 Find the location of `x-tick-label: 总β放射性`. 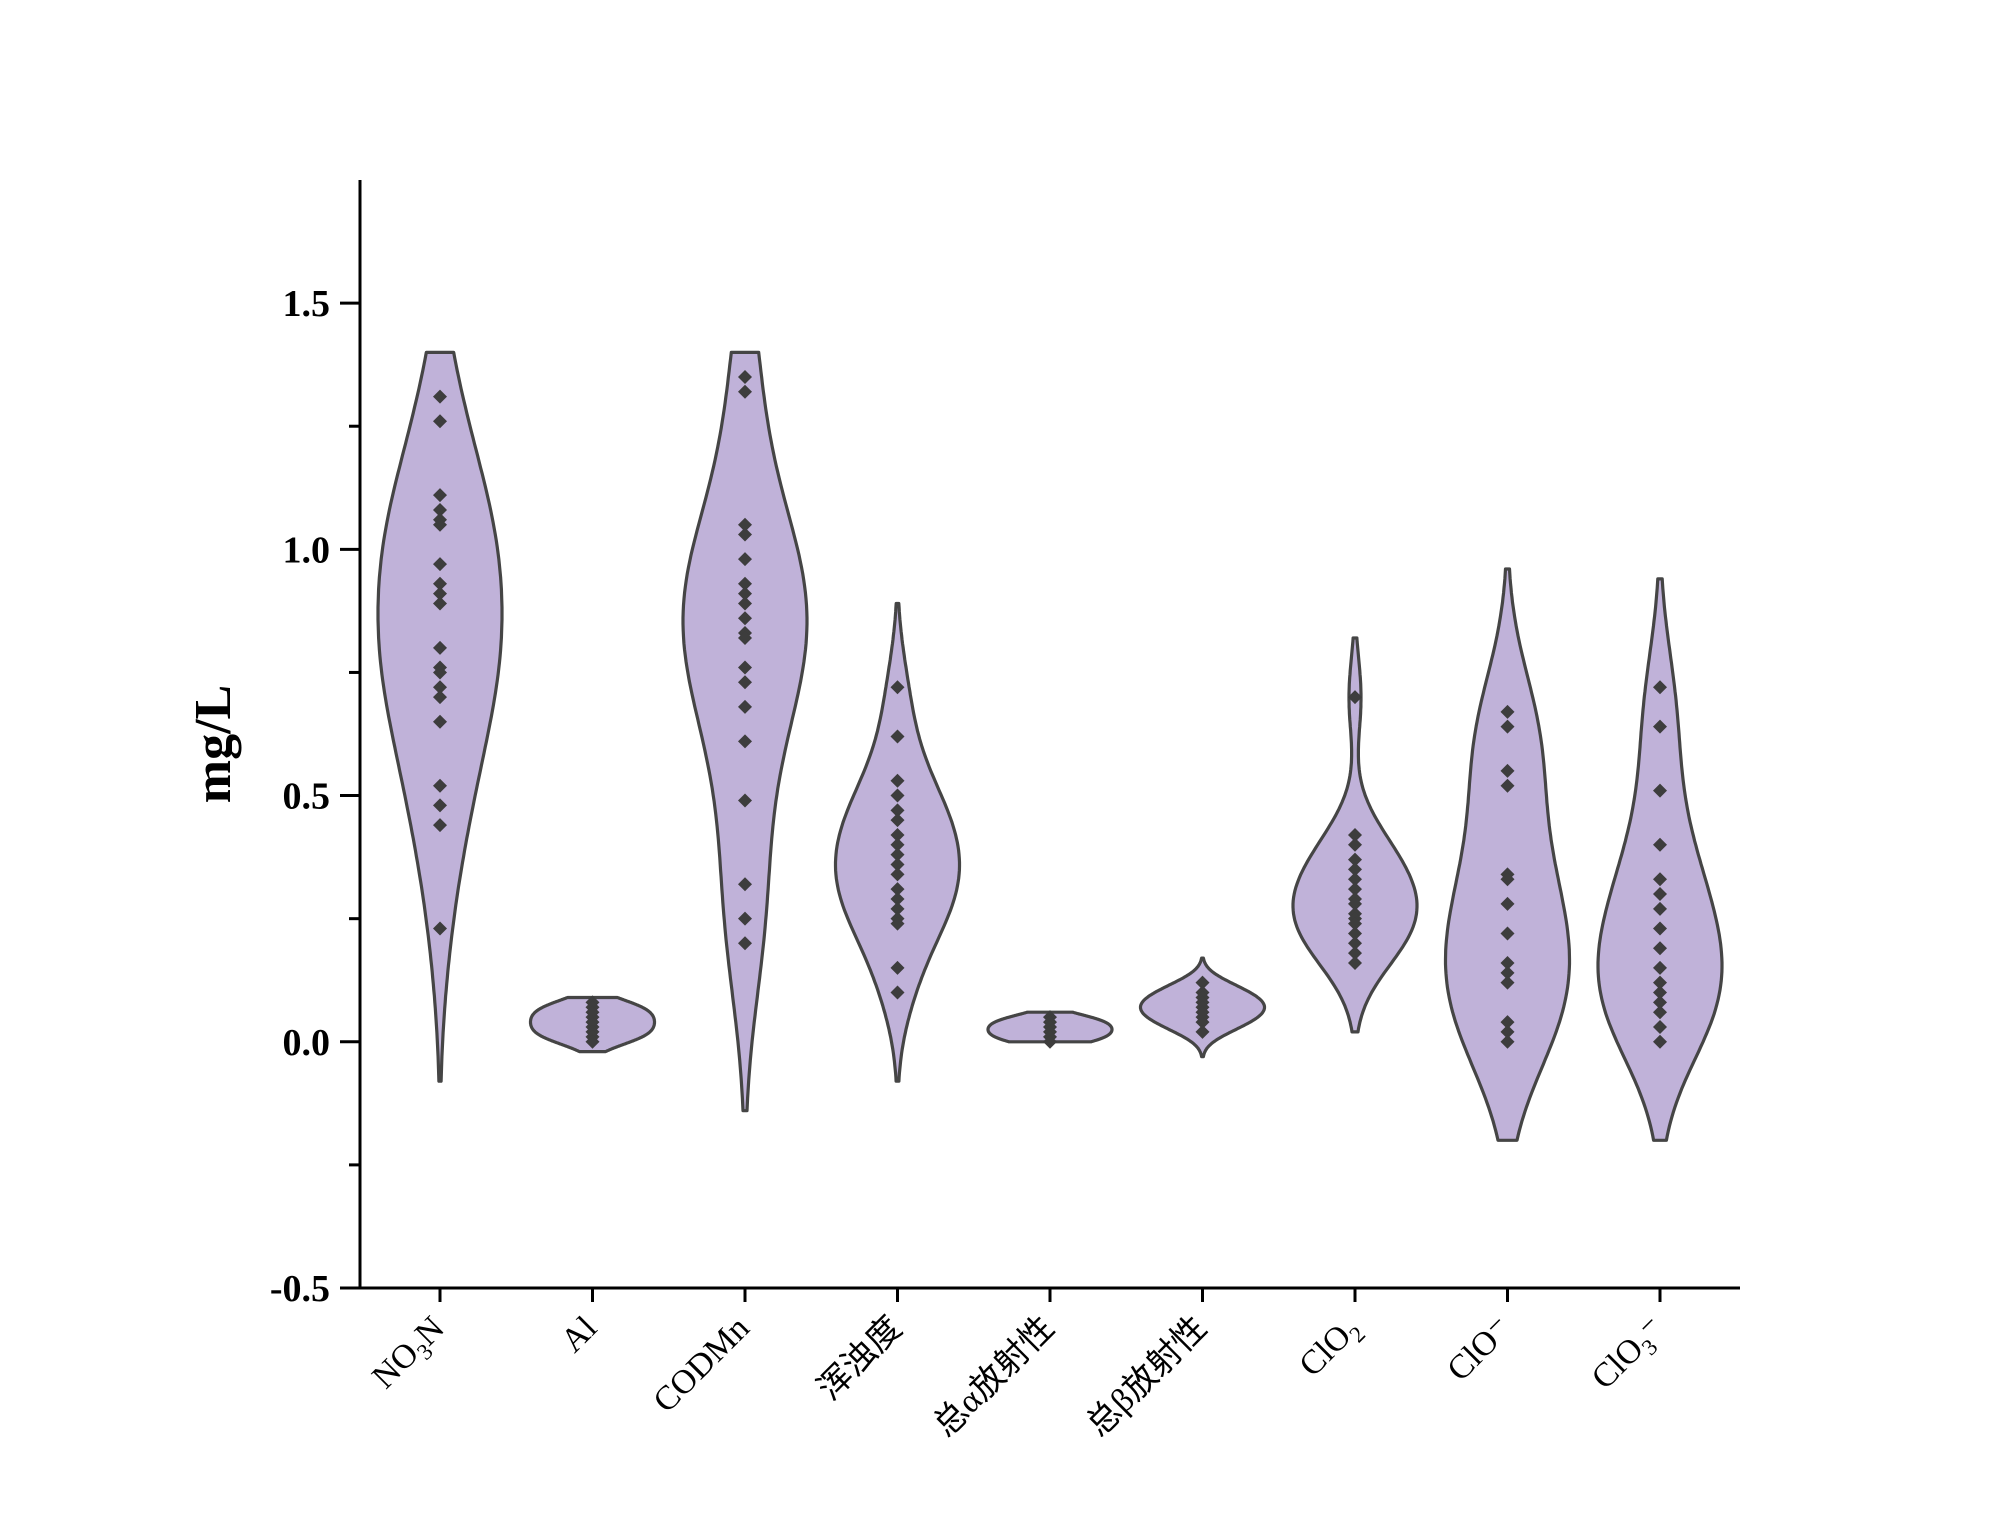

x-tick-label: 总β放射性 is located at coordinates (1146, 1376).